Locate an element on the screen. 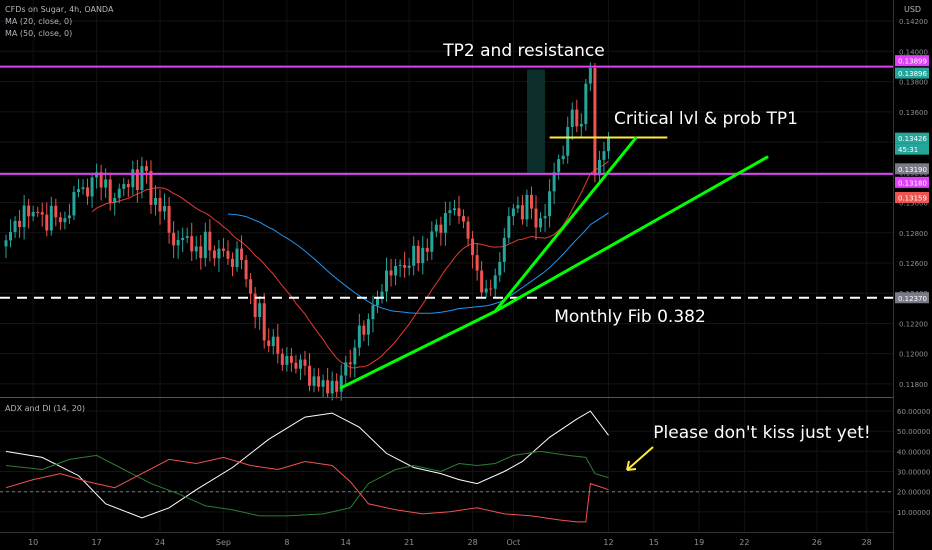 This screenshot has width=932, height=550. arrow-annotation is located at coordinates (640, 458).